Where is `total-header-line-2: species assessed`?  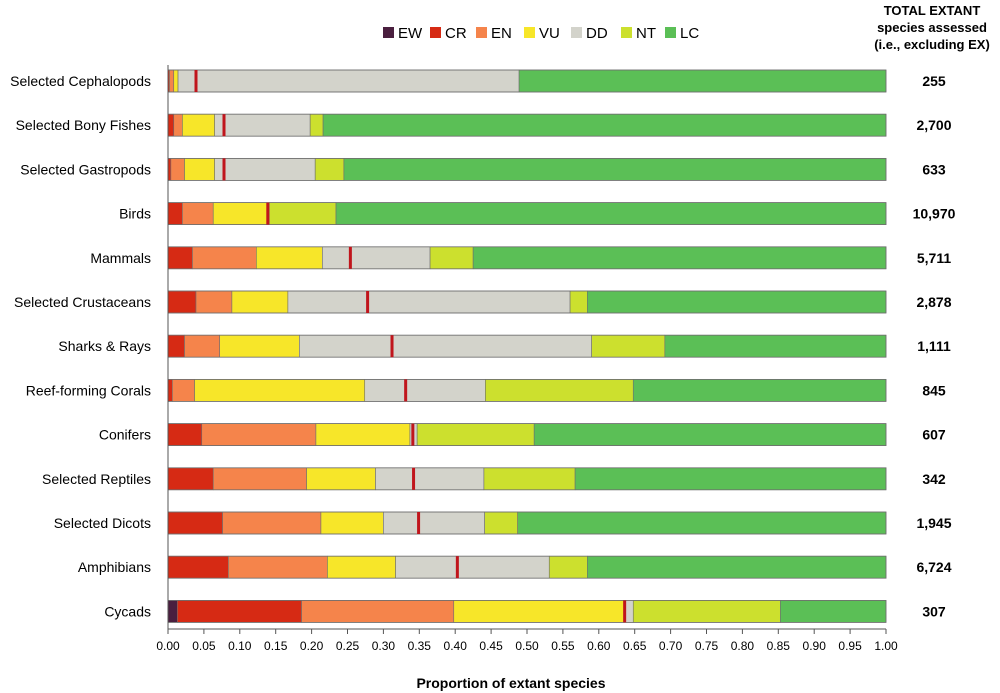
total-header-line-2: species assessed is located at coordinates (932, 27).